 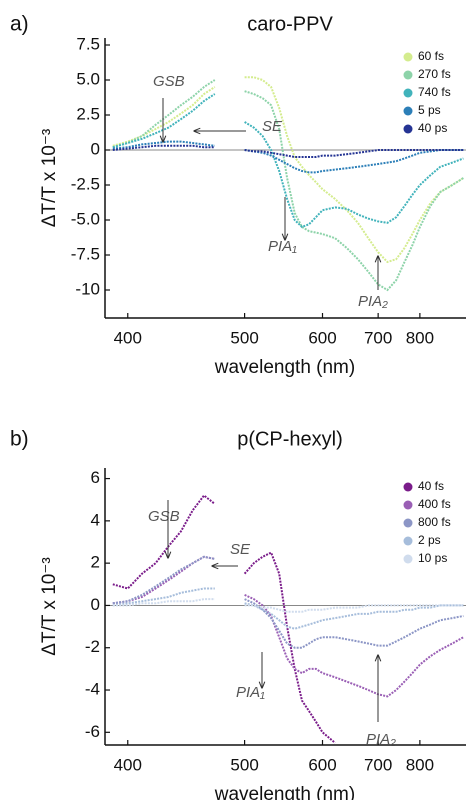 I want to click on y-tick-label: -4, so click(x=92, y=689).